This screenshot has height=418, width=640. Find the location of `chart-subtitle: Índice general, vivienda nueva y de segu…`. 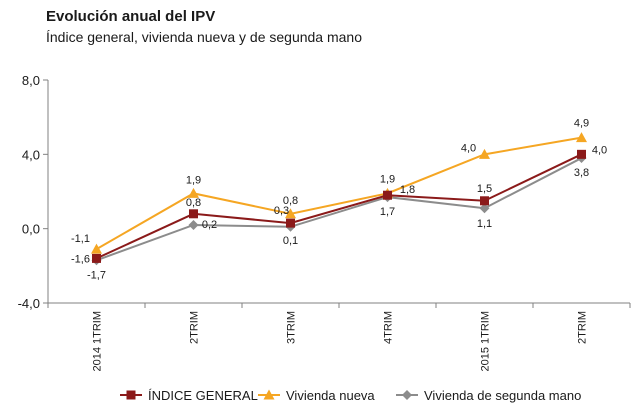

chart-subtitle: Índice general, vivienda nueva y de segu… is located at coordinates (204, 37).